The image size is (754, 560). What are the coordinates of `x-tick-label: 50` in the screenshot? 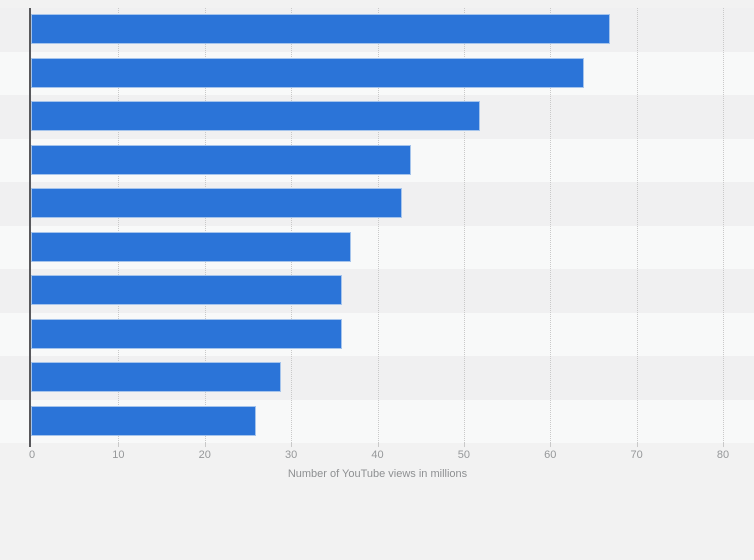 It's located at (463, 455).